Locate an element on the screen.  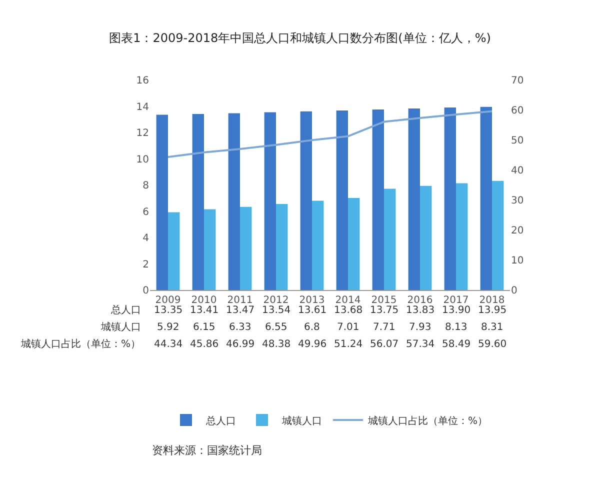
data-label: 13.61 is located at coordinates (312, 310).